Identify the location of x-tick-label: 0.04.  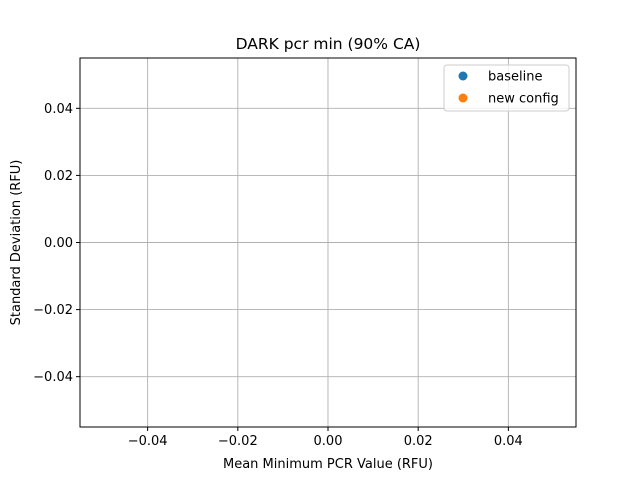
(508, 441).